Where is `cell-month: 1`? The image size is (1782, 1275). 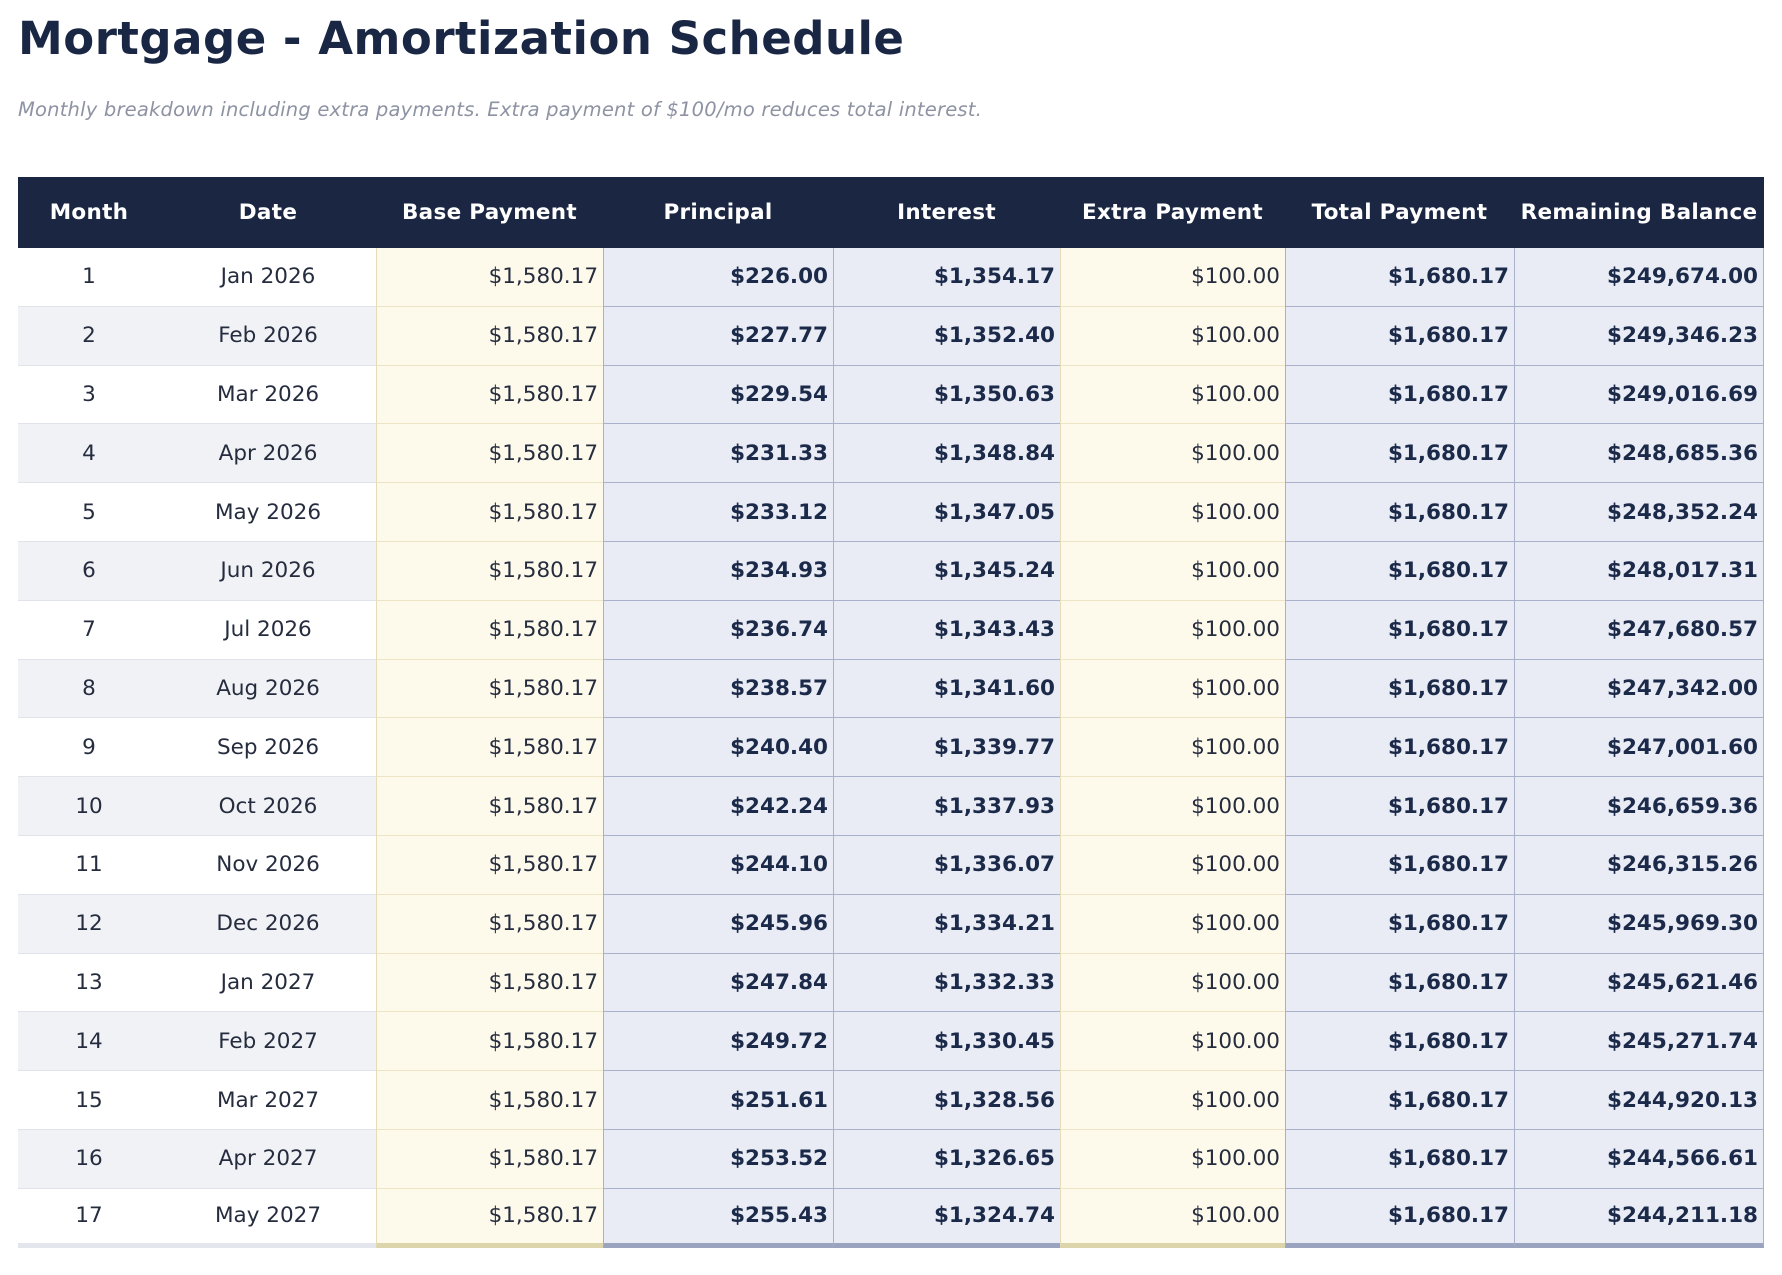 cell-month: 1 is located at coordinates (89, 277).